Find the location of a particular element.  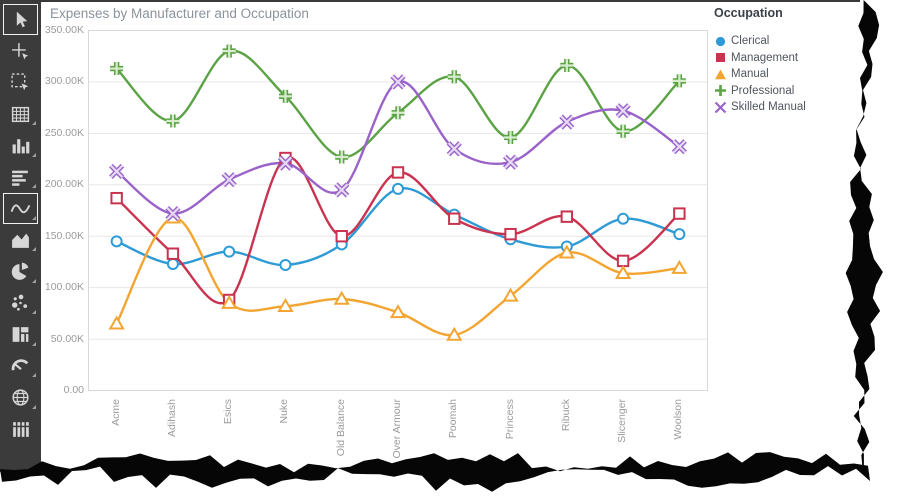

spline-chart-icon is located at coordinates (20, 209).